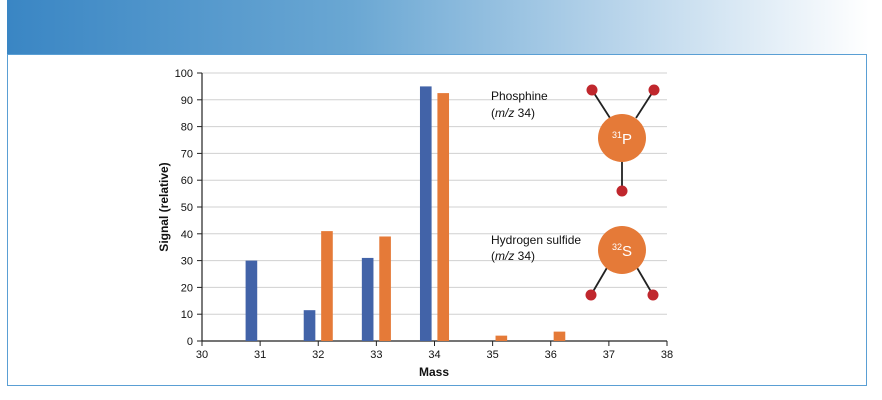 The width and height of the screenshot is (882, 400). Describe the element at coordinates (551, 355) in the screenshot. I see `x-tick-label: 36` at that location.